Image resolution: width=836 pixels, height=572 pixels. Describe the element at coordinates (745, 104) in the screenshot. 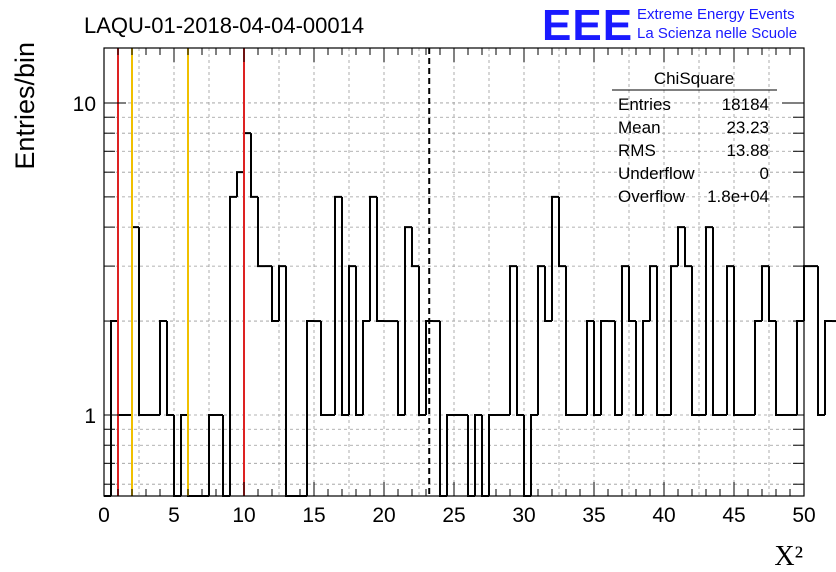

I see `stats-entries-value: 18184` at that location.